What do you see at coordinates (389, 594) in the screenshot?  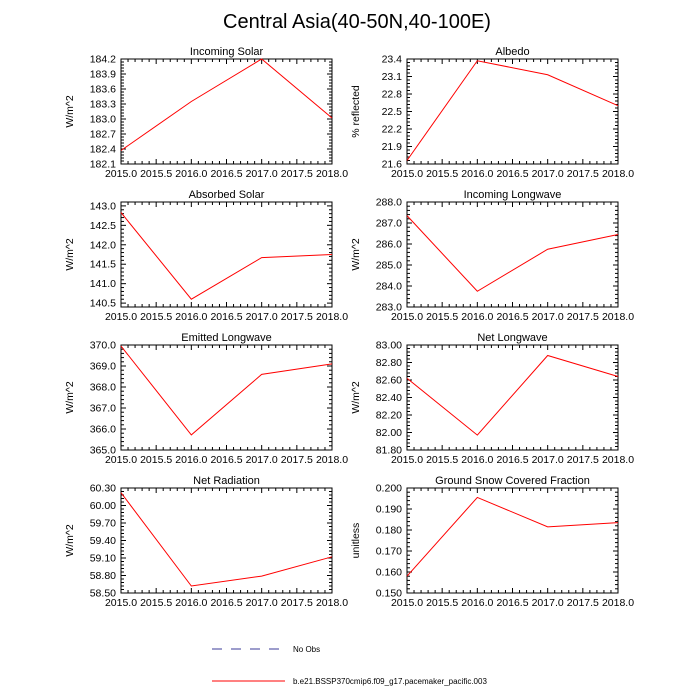 I see `y-tick-label: 0.150` at bounding box center [389, 594].